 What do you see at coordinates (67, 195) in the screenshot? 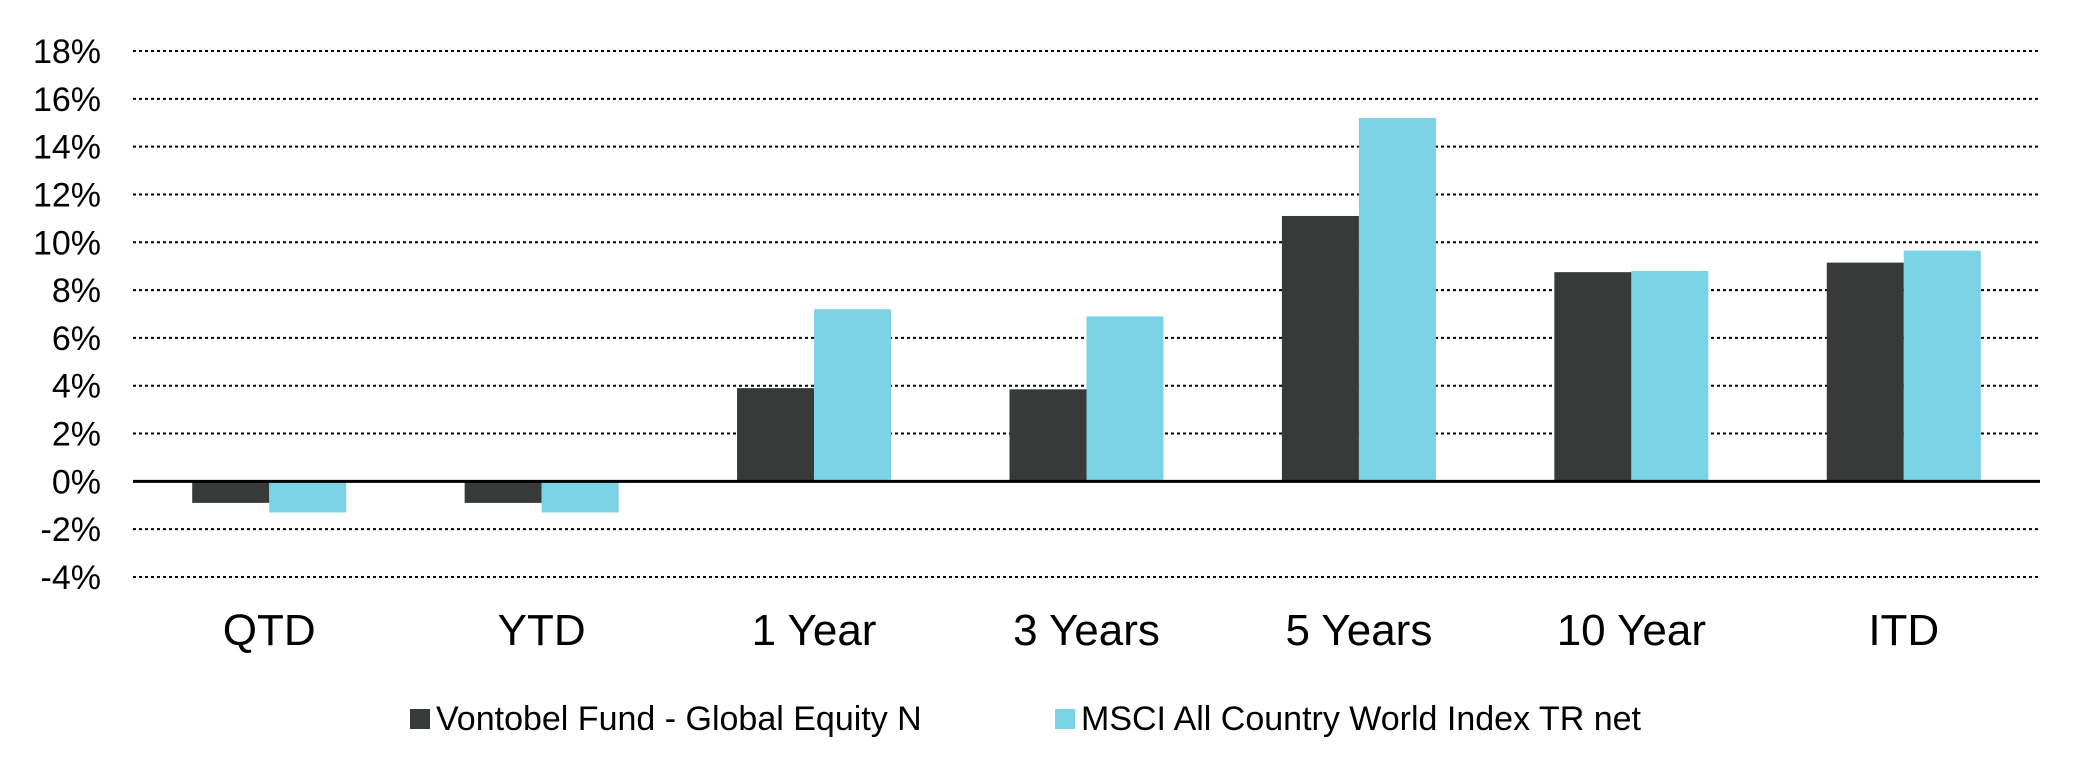
I see `y-tick-label: 12%` at bounding box center [67, 195].